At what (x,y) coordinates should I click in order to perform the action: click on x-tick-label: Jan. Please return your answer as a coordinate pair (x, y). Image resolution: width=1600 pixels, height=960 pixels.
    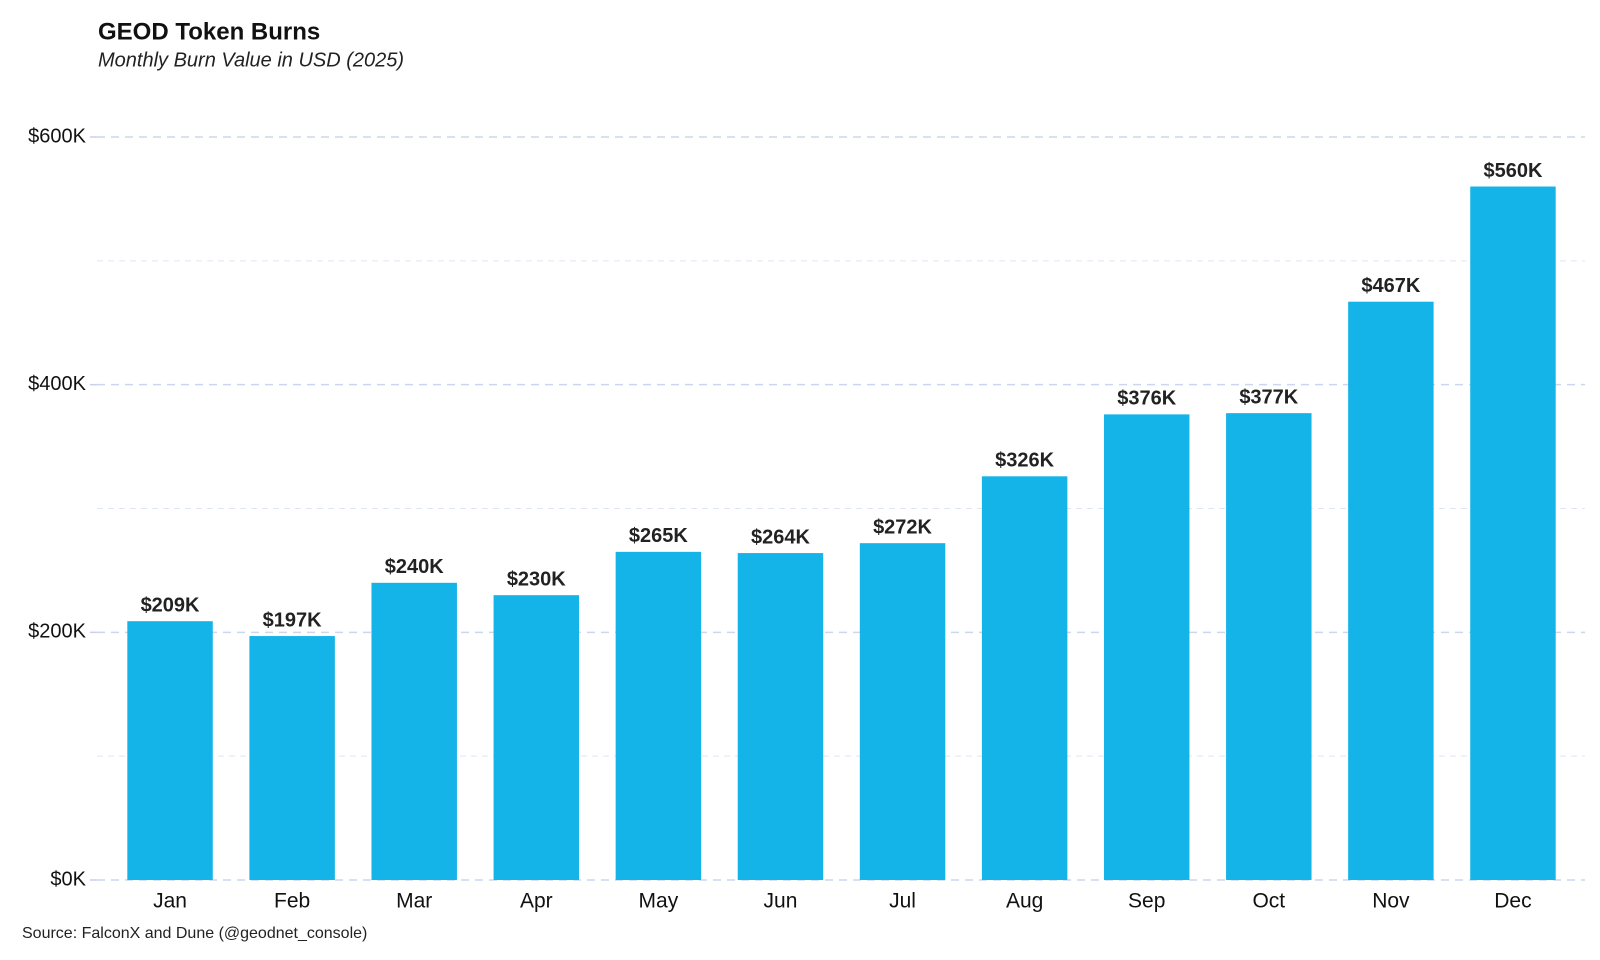
    Looking at the image, I should click on (170, 901).